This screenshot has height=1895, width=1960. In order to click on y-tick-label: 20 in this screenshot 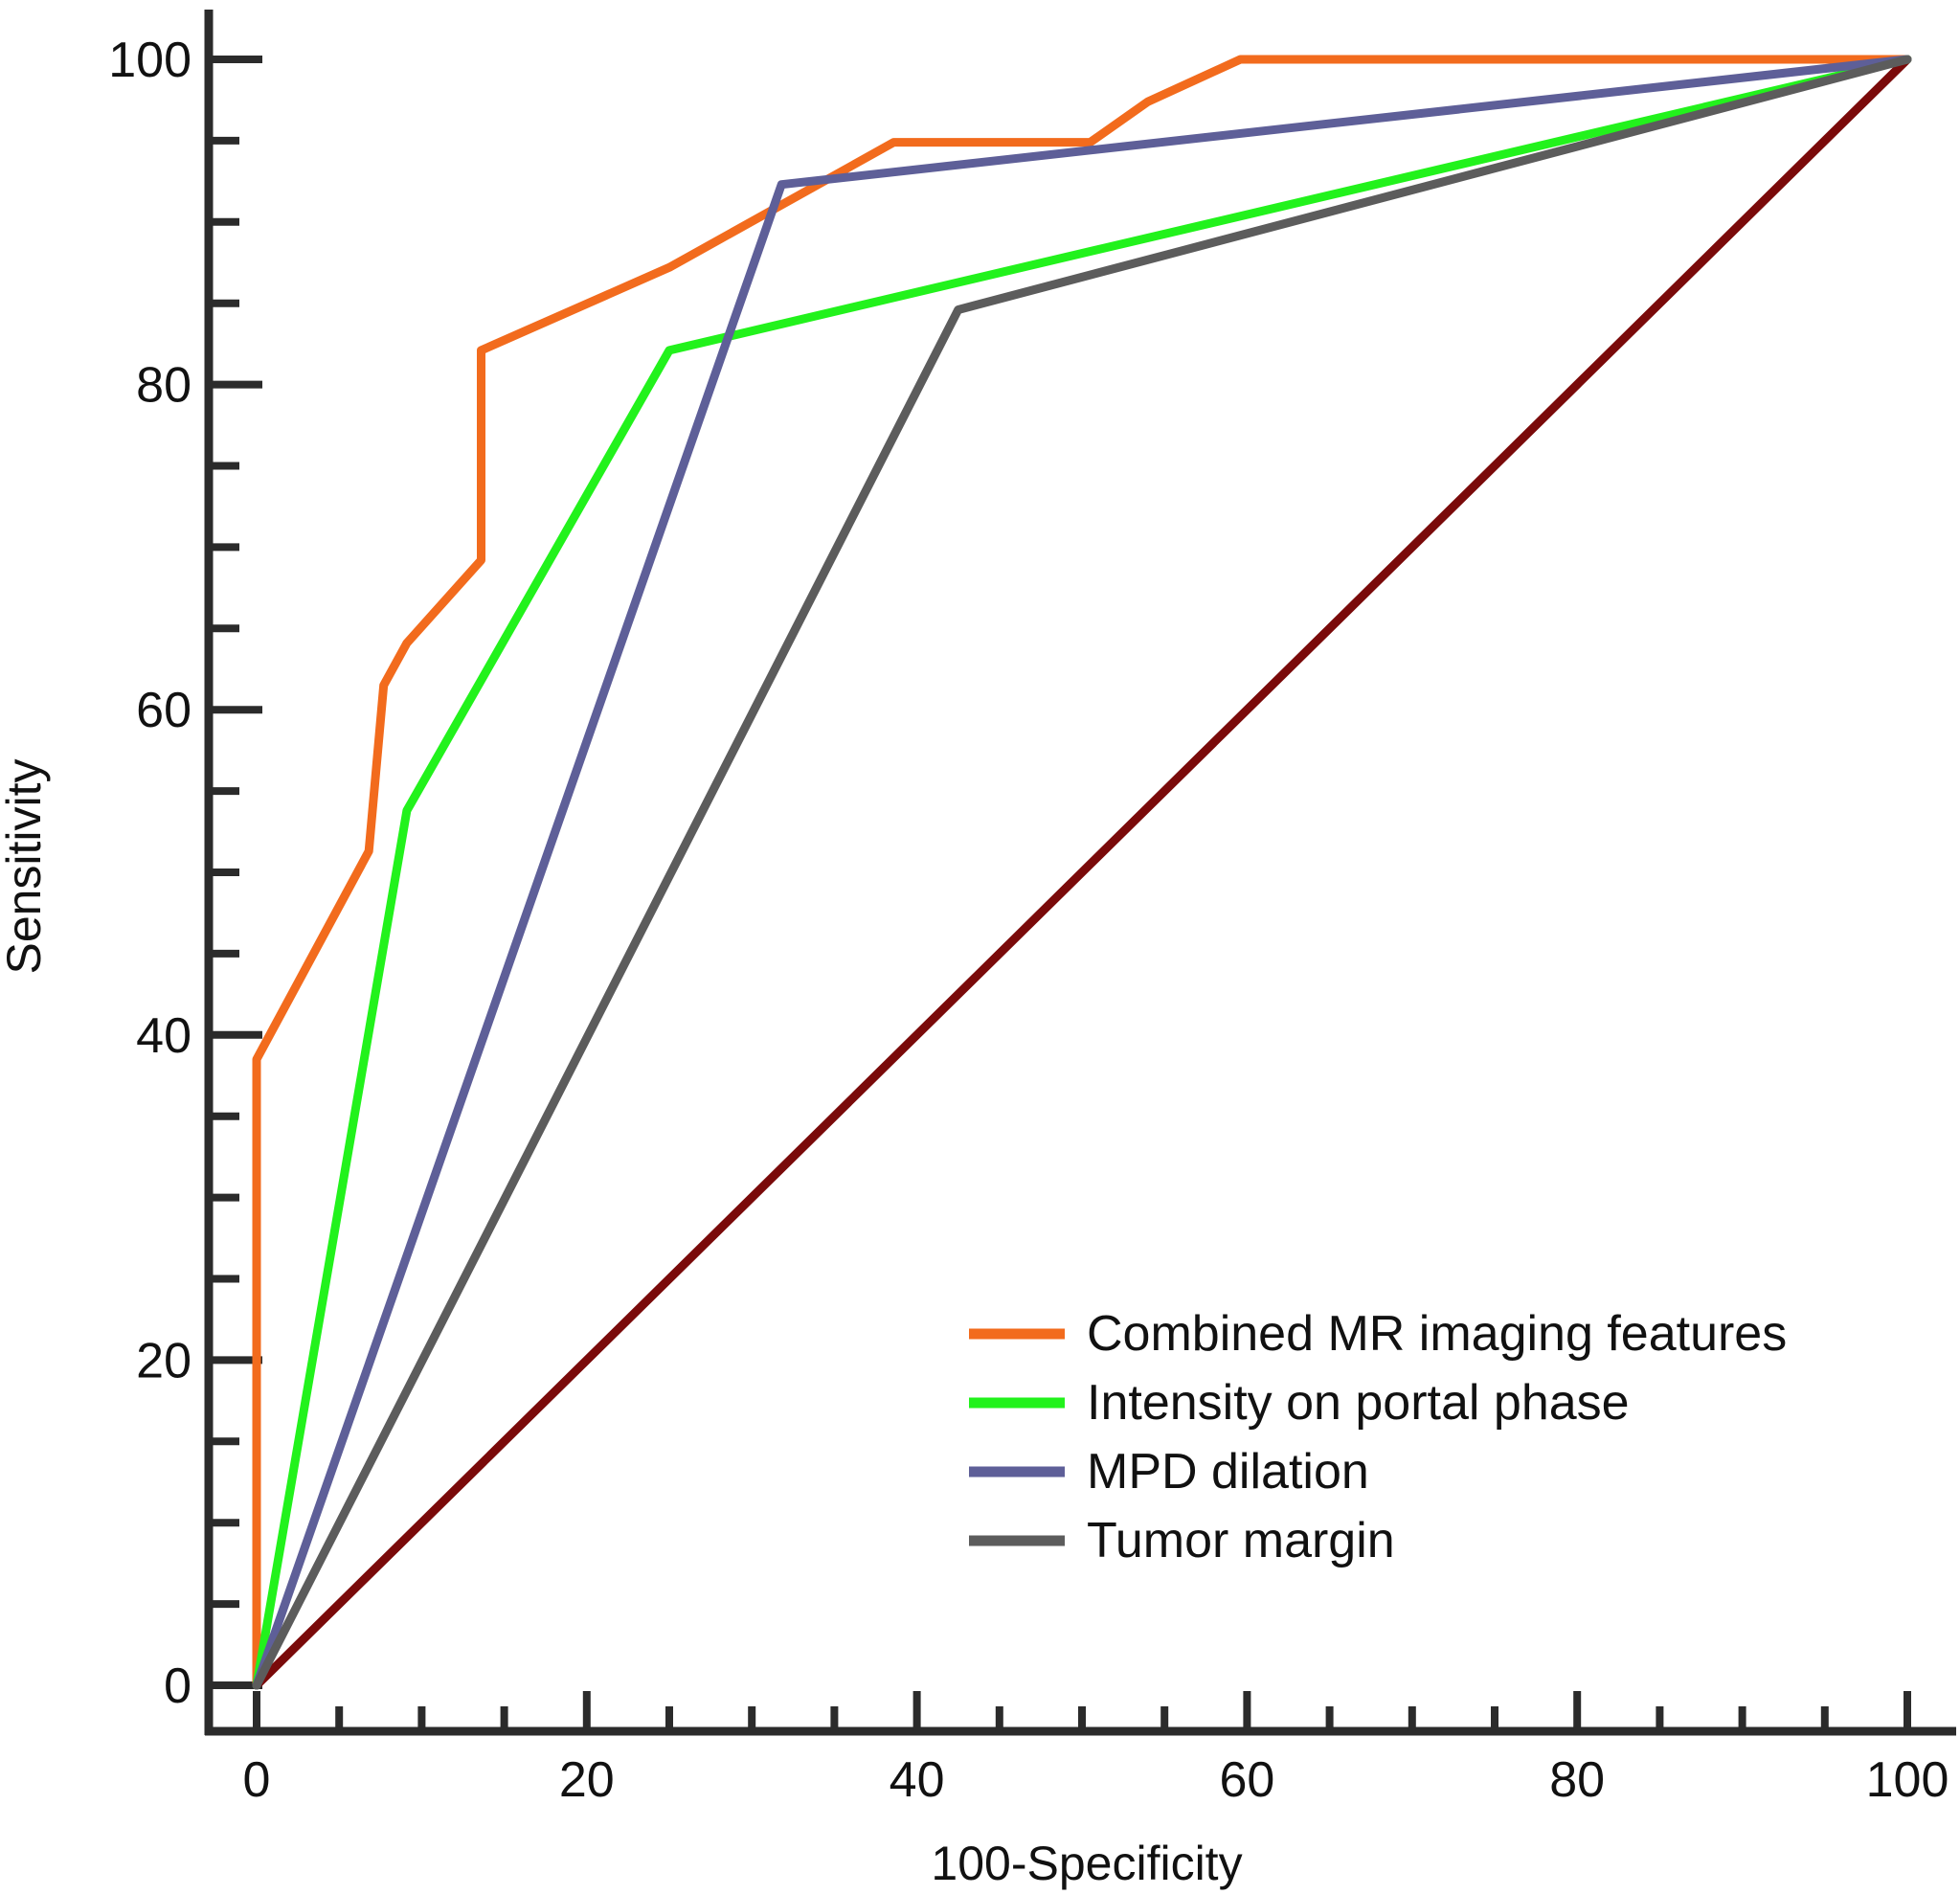, I will do `click(163, 1361)`.